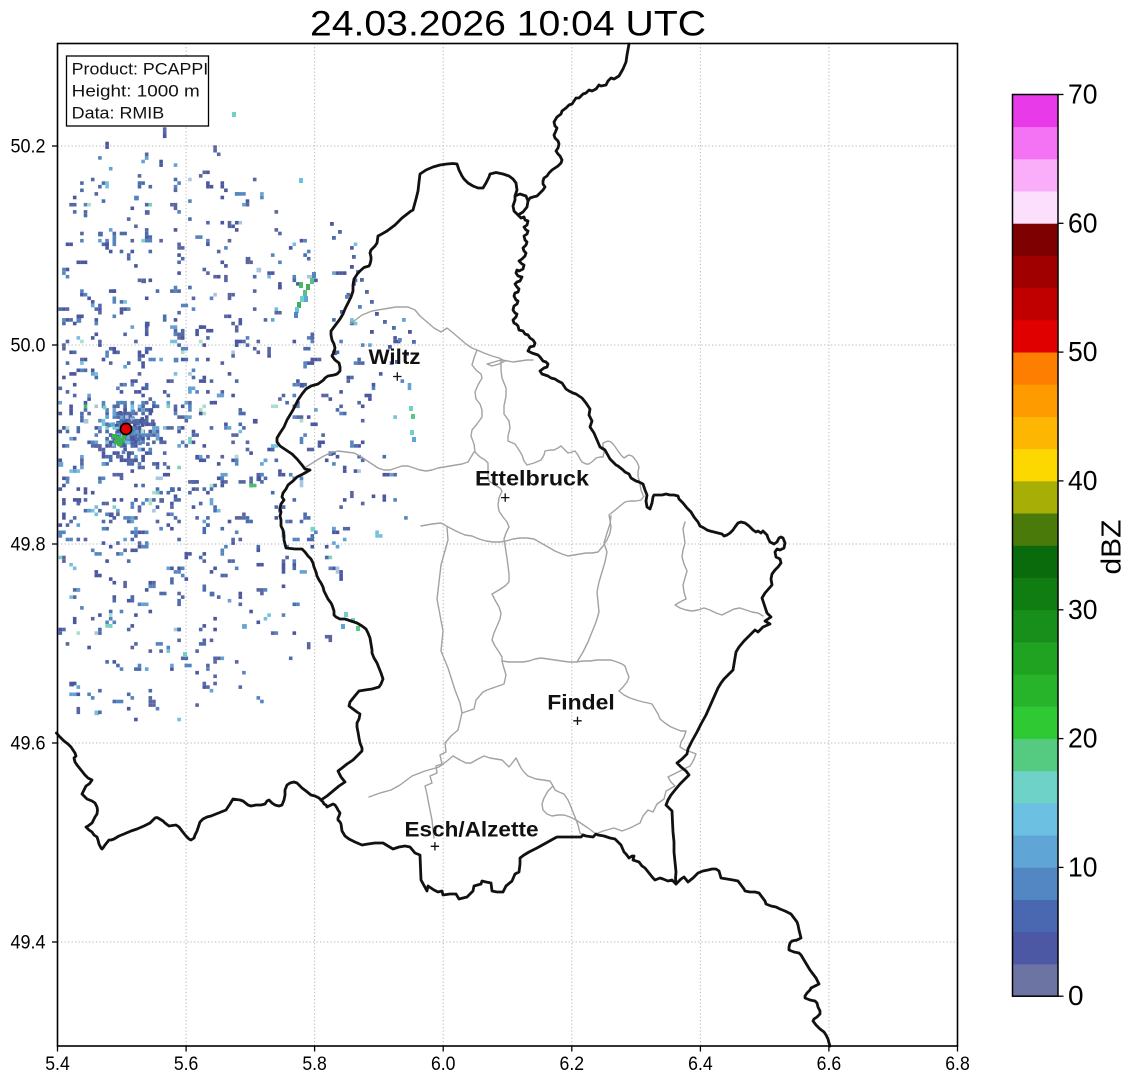 The image size is (1145, 1089). Describe the element at coordinates (1076, 995) in the screenshot. I see `svg-text: 0` at that location.